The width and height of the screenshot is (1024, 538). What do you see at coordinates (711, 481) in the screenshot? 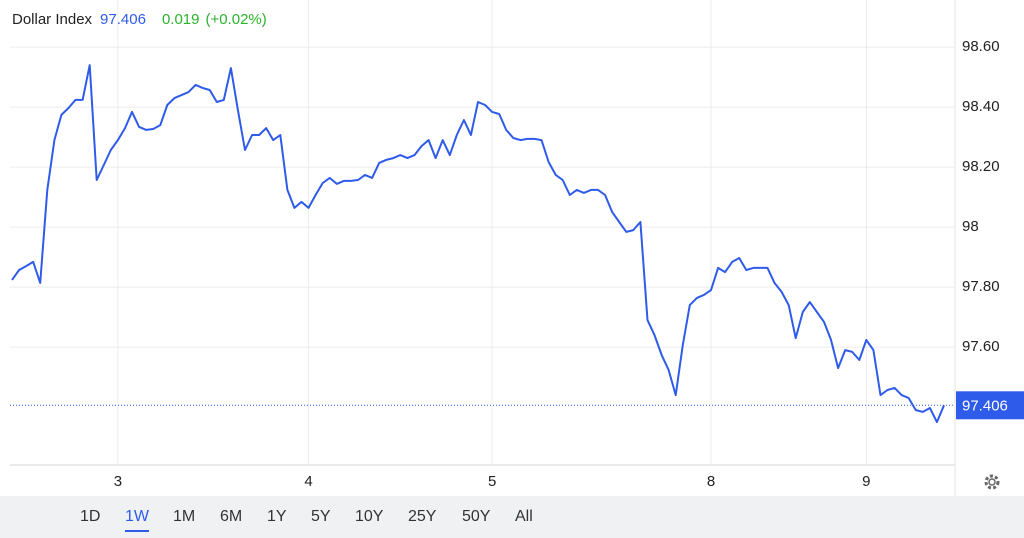
I see `x-tick-label: 8` at bounding box center [711, 481].